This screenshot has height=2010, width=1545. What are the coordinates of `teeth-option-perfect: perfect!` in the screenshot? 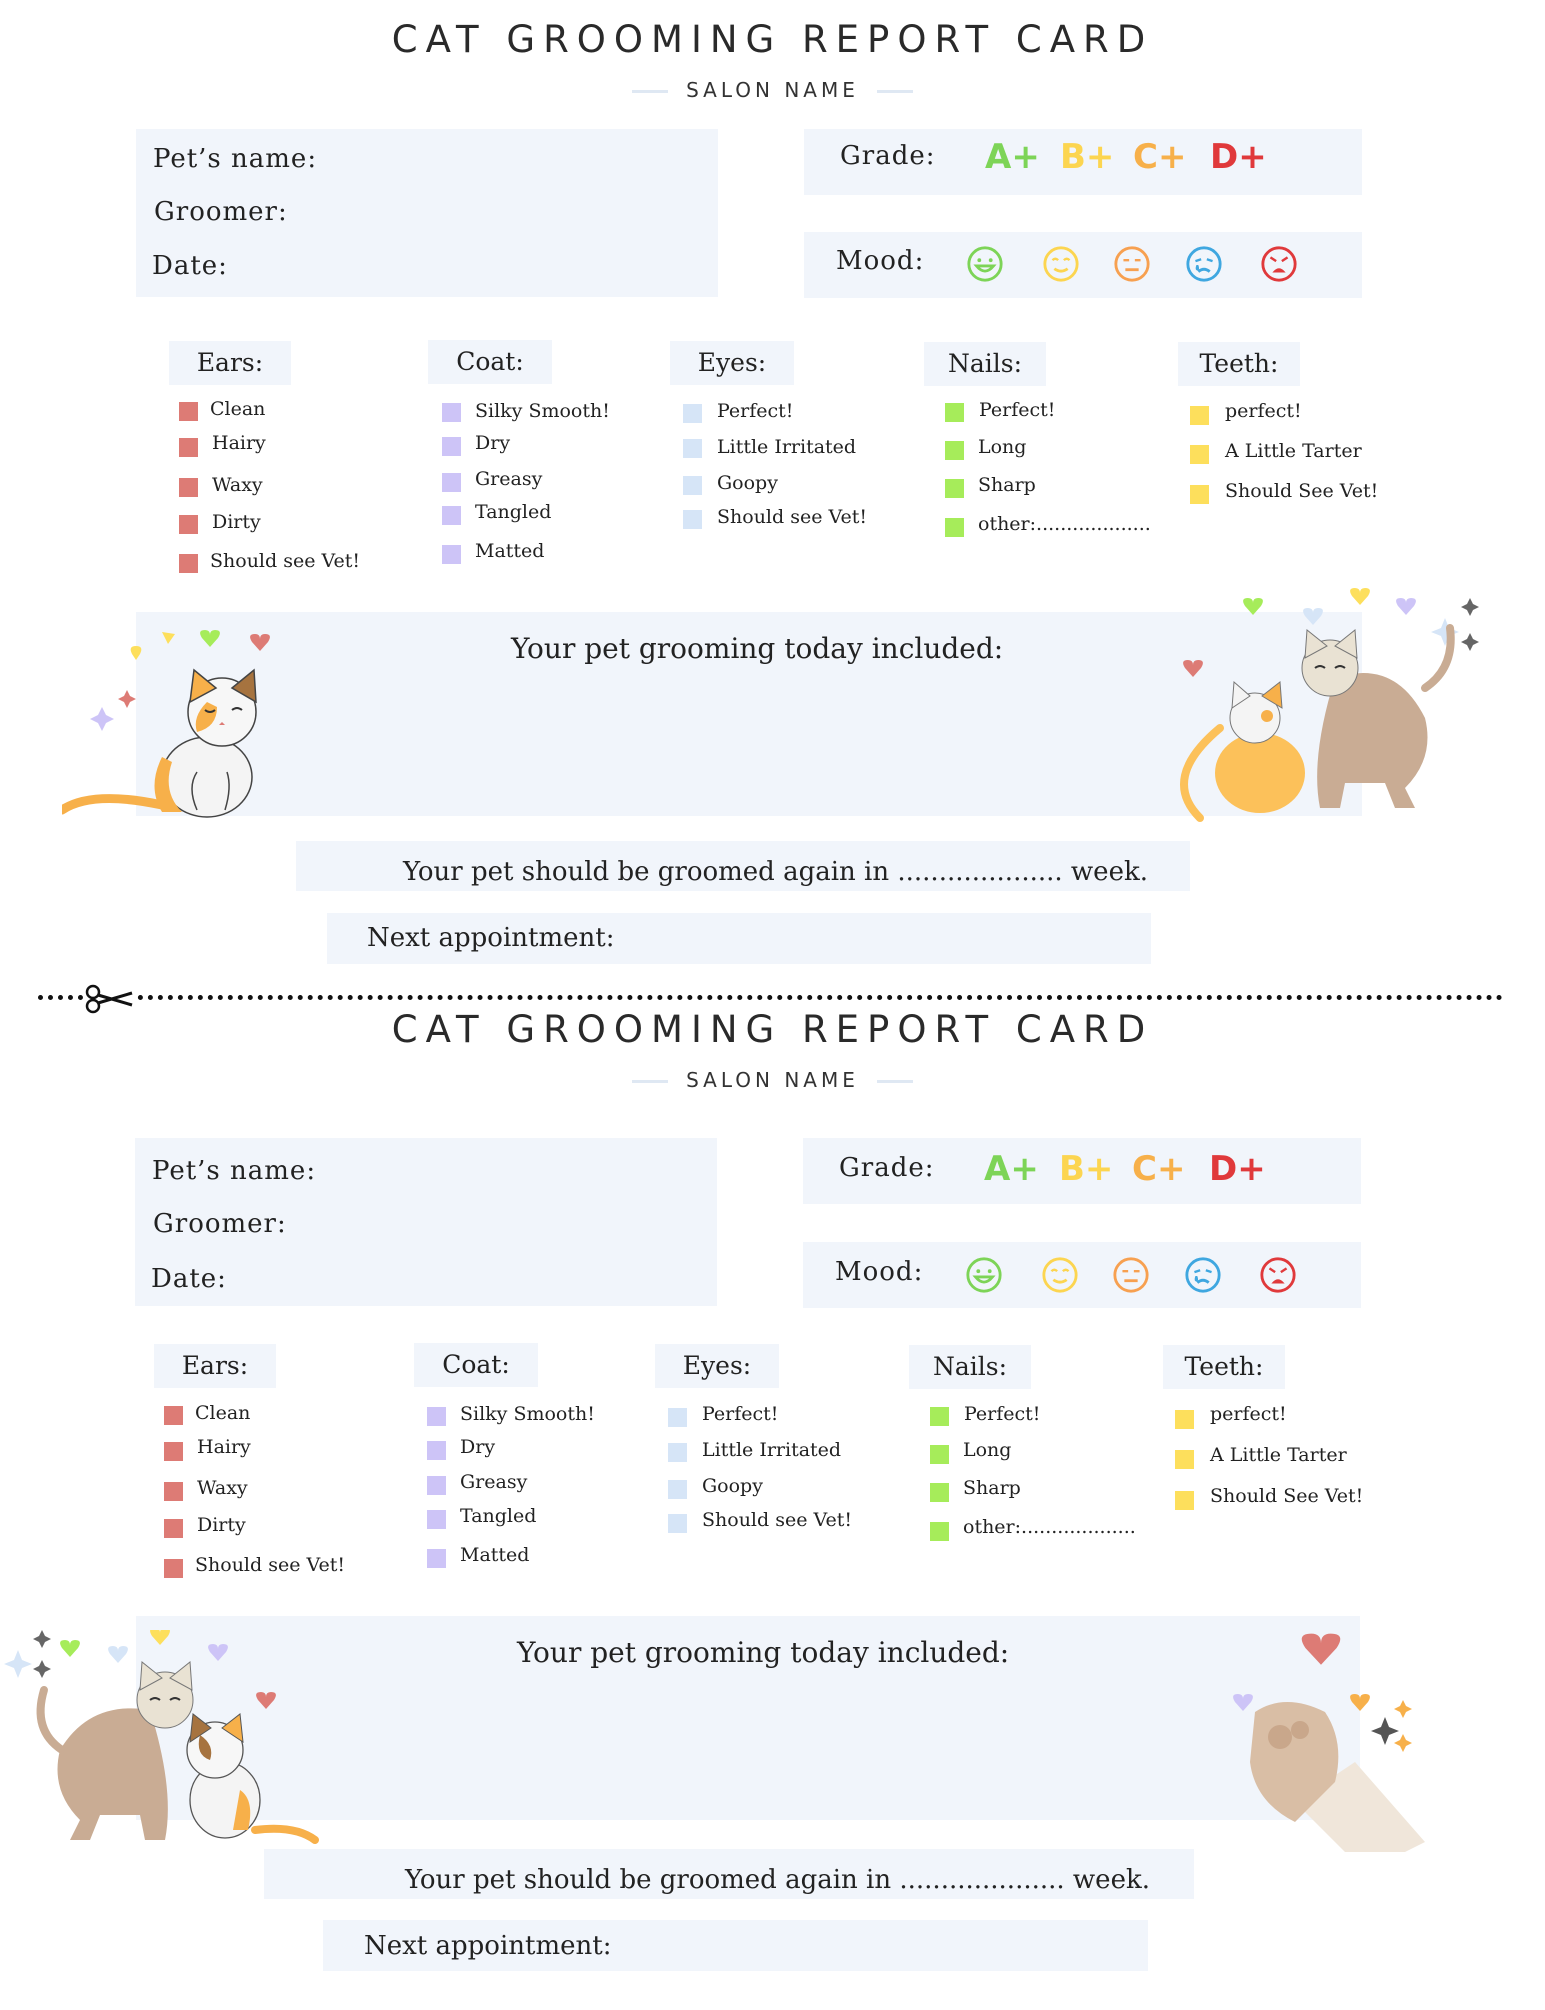 It's located at (1263, 411).